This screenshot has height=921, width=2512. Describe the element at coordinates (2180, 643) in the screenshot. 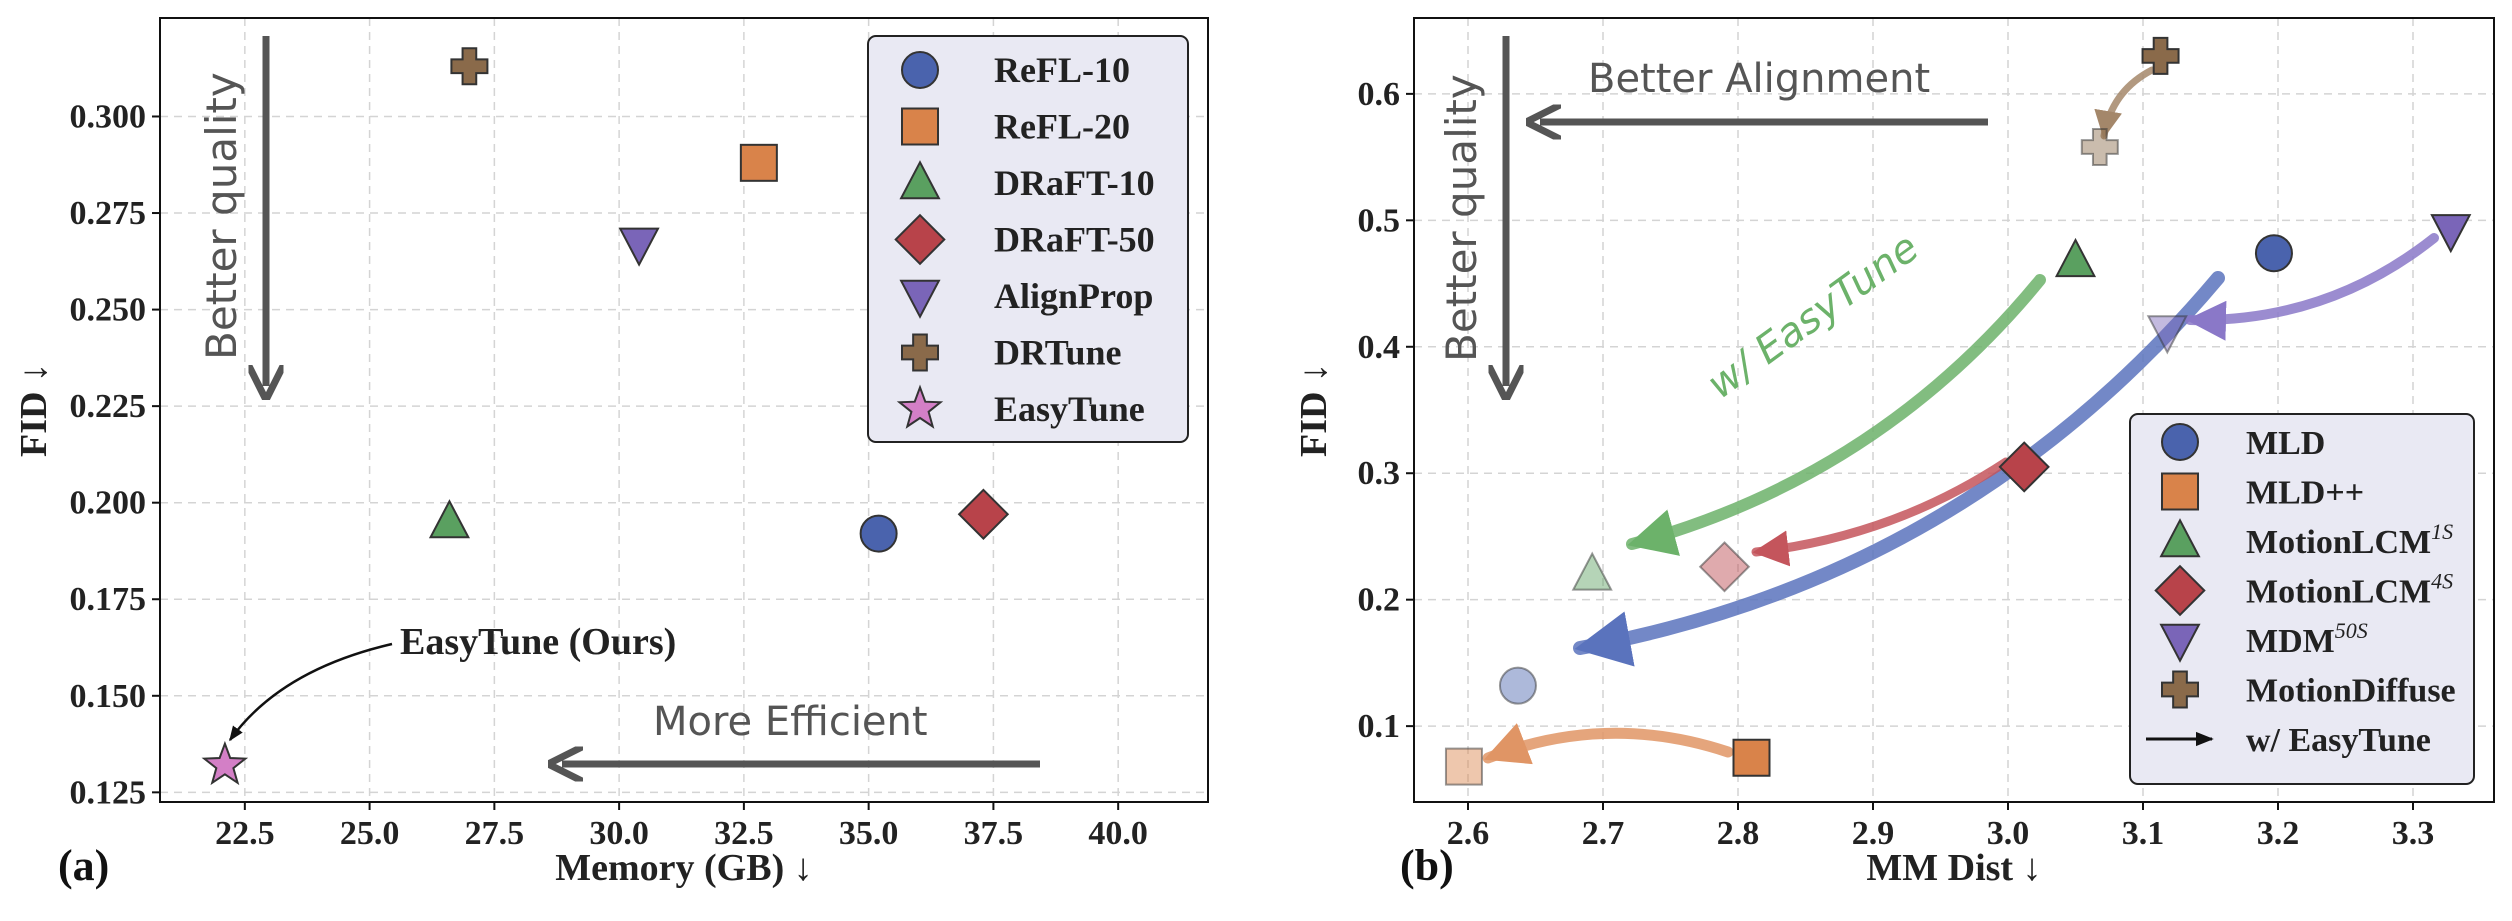

I see `legend-marker-mdm50s` at that location.